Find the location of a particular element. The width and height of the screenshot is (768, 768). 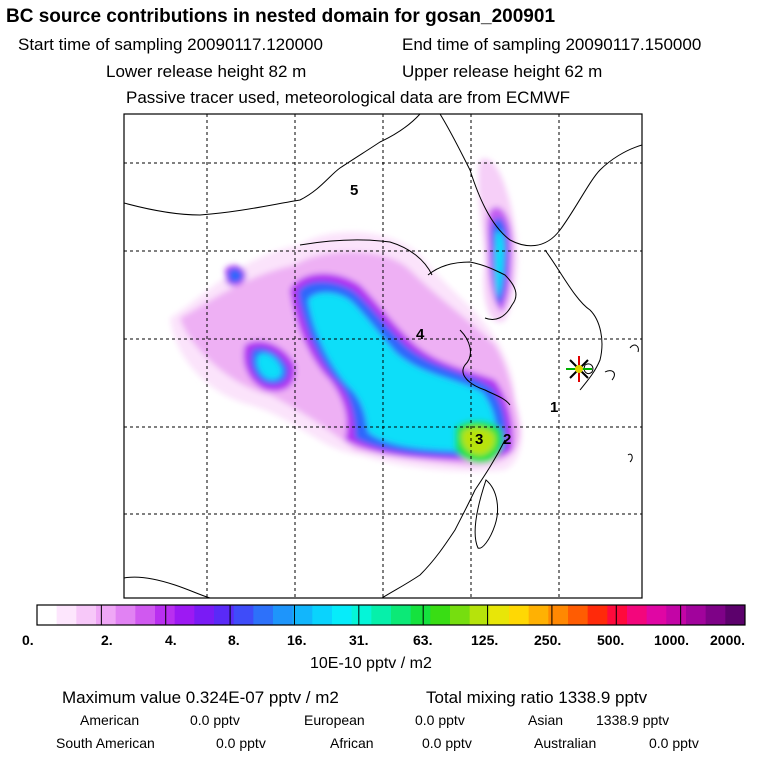

european-name: European is located at coordinates (334, 720).